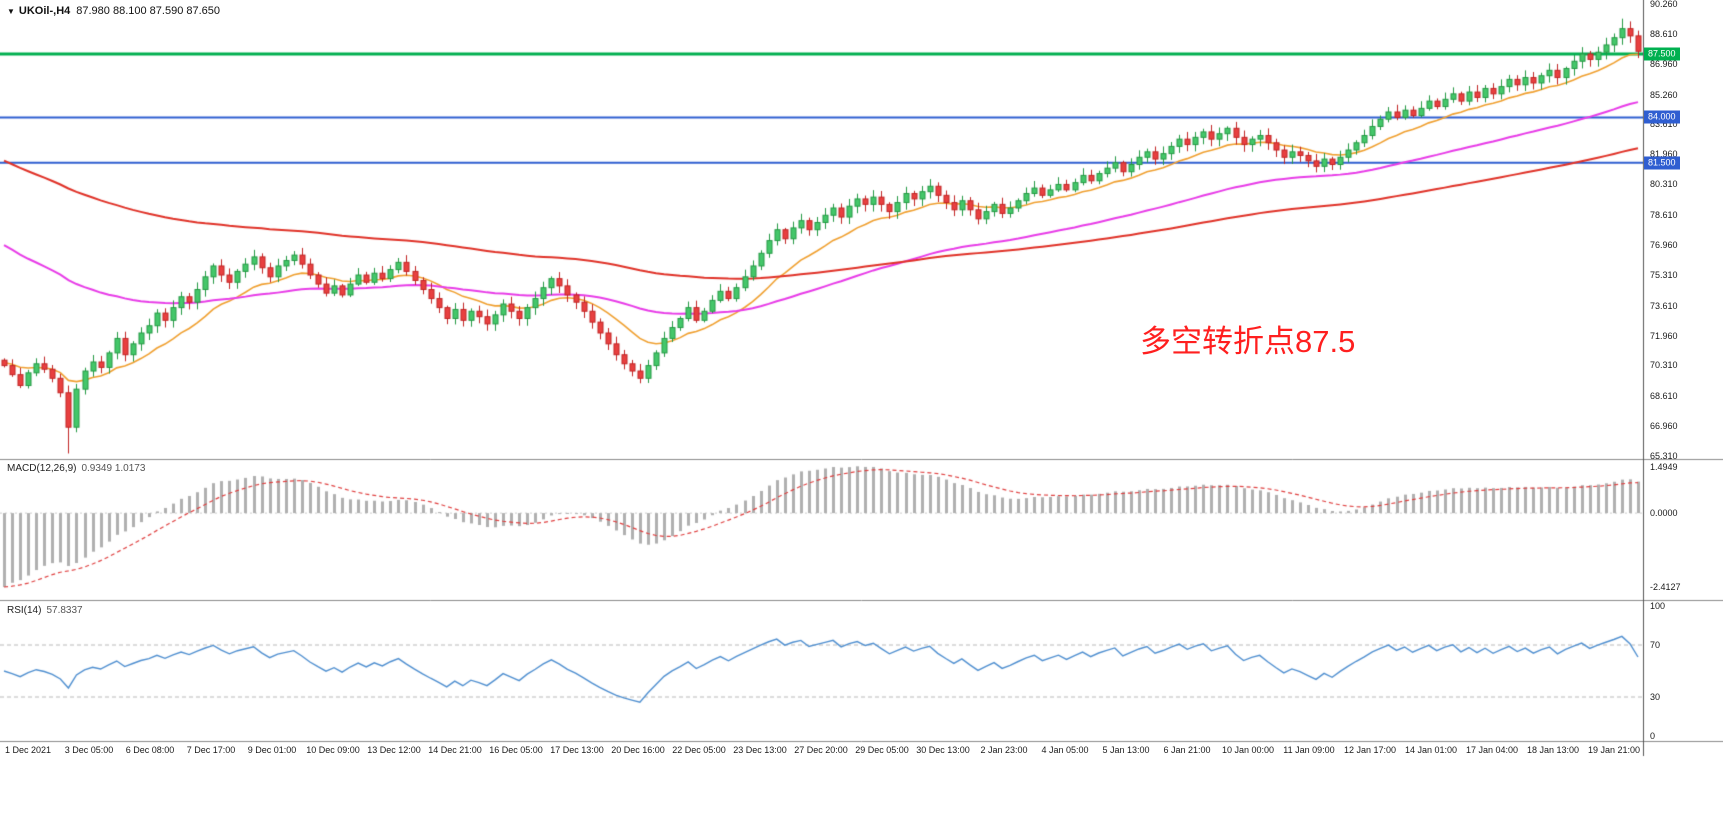 The height and width of the screenshot is (836, 1723). Describe the element at coordinates (394, 750) in the screenshot. I see `time-axis-label: 13 Dec 12:00` at that location.